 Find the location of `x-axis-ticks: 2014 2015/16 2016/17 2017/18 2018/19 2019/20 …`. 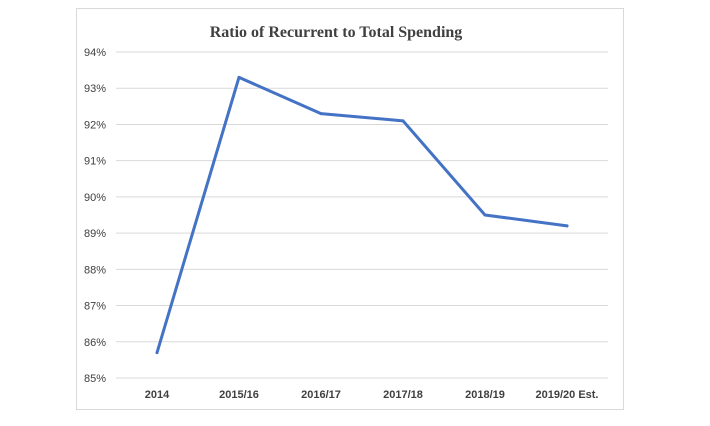

x-axis-ticks: 2014 2015/16 2016/17 2017/18 2018/19 2019/20 … is located at coordinates (372, 395).